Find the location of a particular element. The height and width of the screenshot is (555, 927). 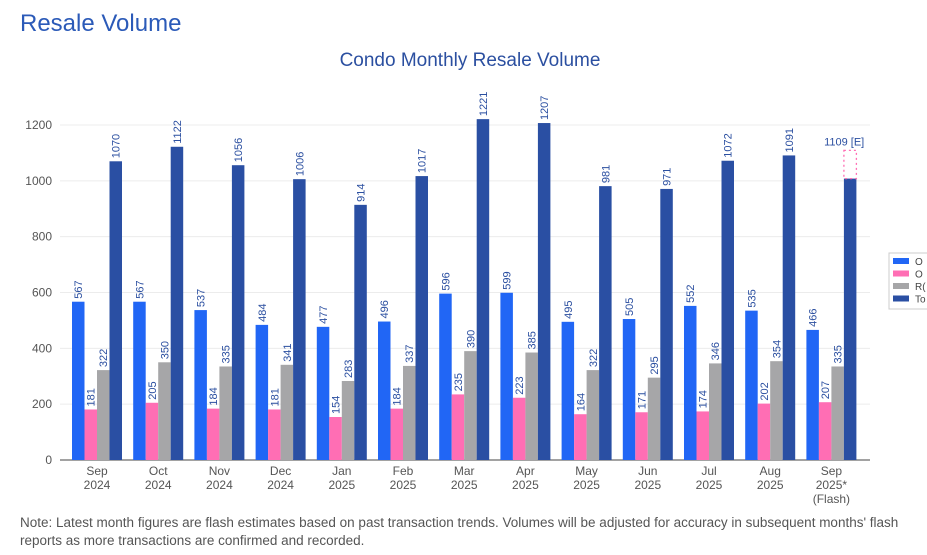

data-label: 1091 is located at coordinates (790, 140).